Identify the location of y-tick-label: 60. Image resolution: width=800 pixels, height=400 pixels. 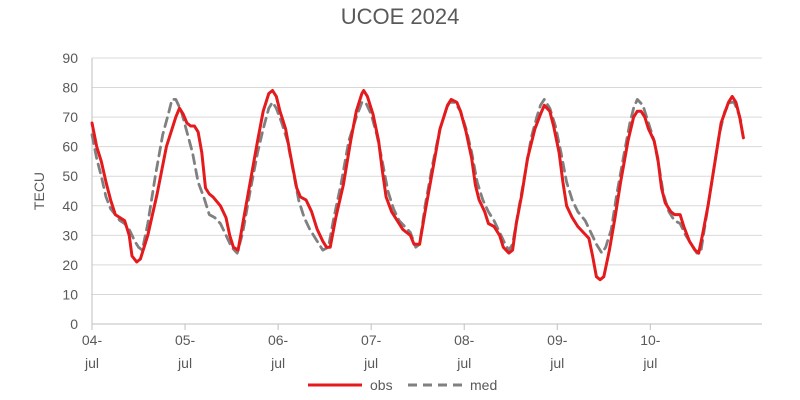
(70, 147).